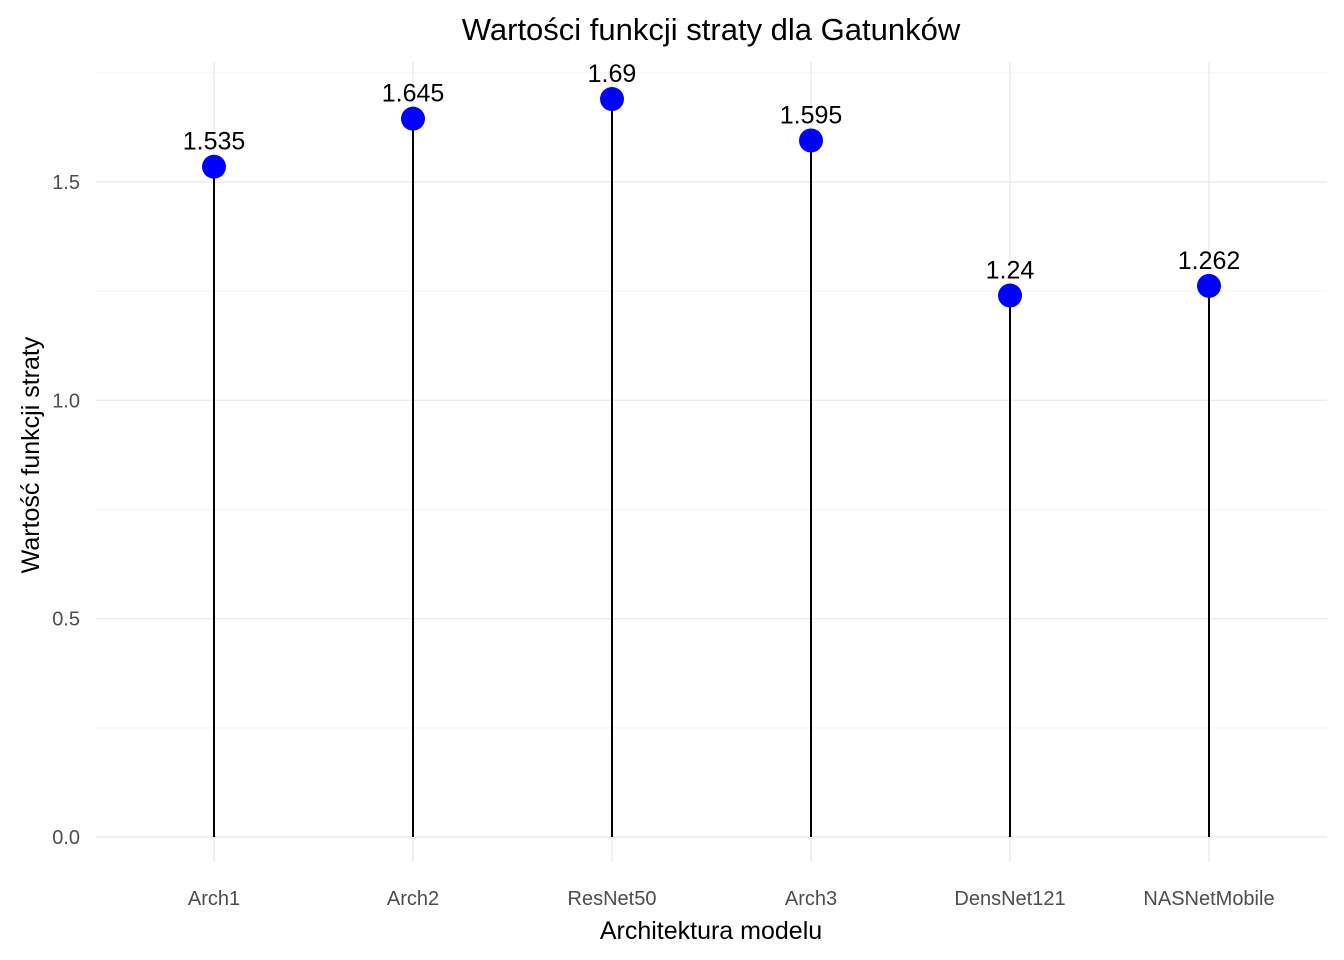 This screenshot has height=960, width=1344. What do you see at coordinates (711, 931) in the screenshot?
I see `x-axis-title: Architektura modelu` at bounding box center [711, 931].